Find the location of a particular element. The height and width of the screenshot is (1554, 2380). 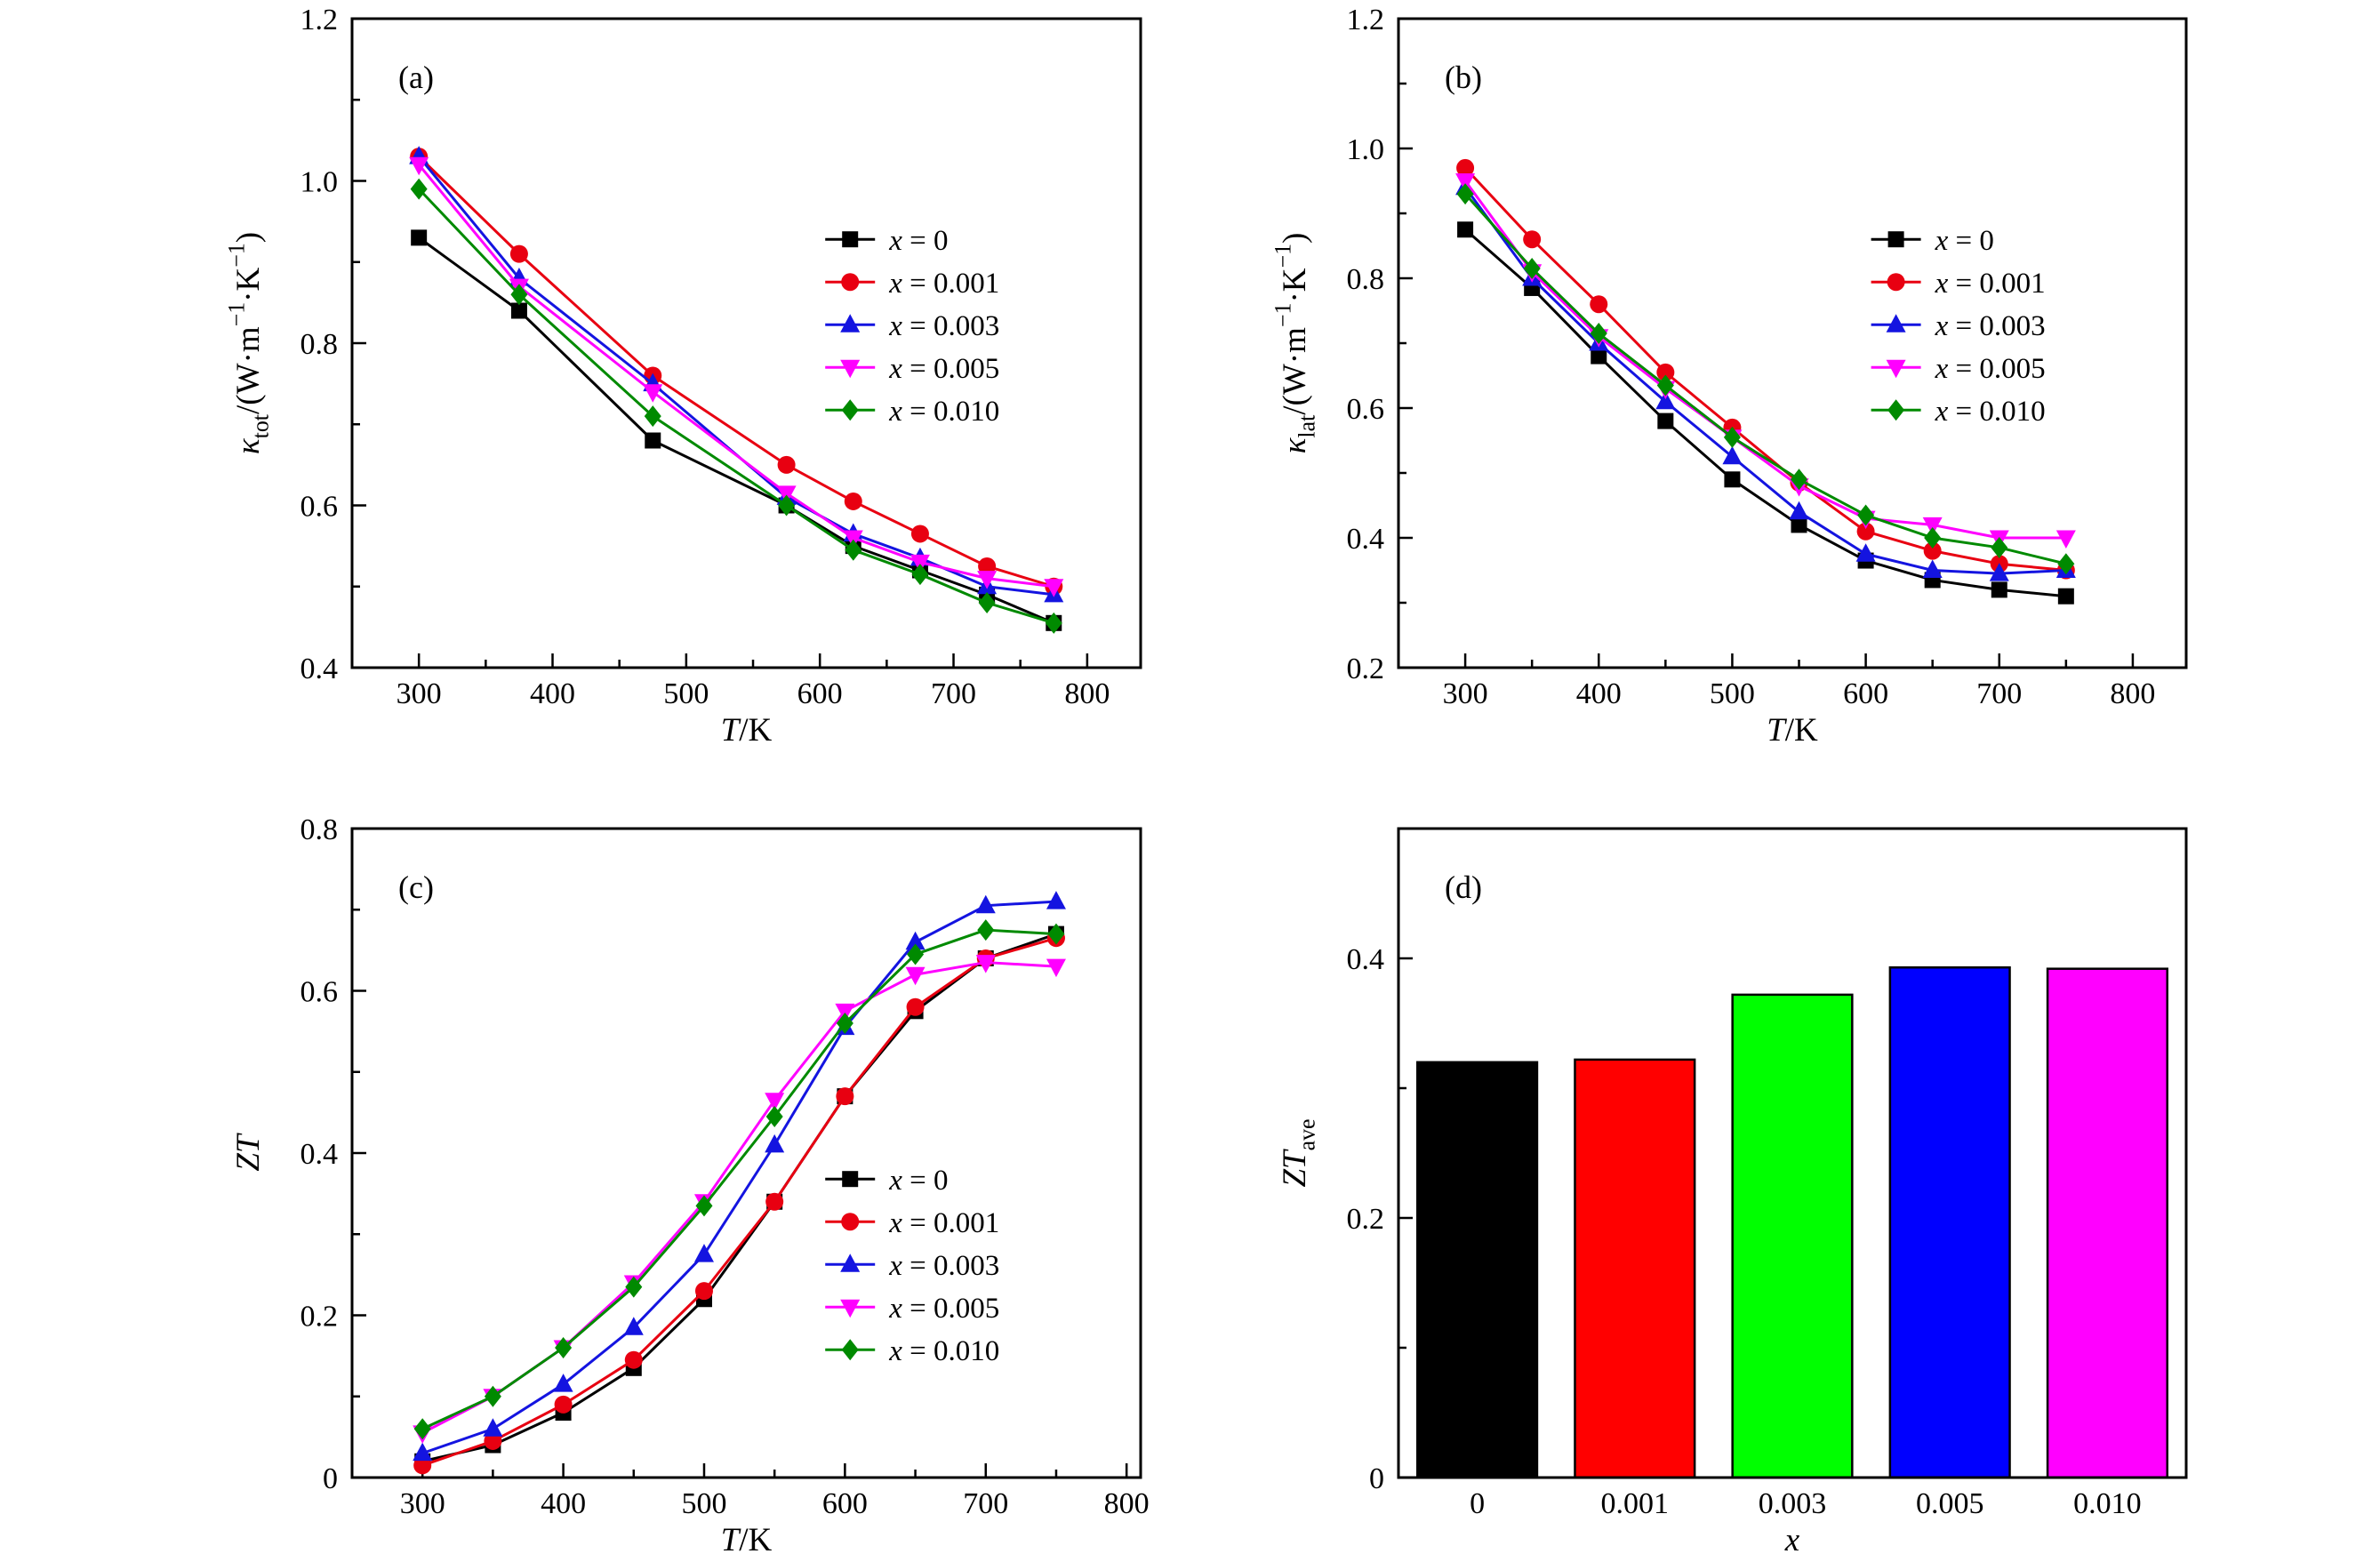

y-axis-label: ZT is located at coordinates (248, 1152).